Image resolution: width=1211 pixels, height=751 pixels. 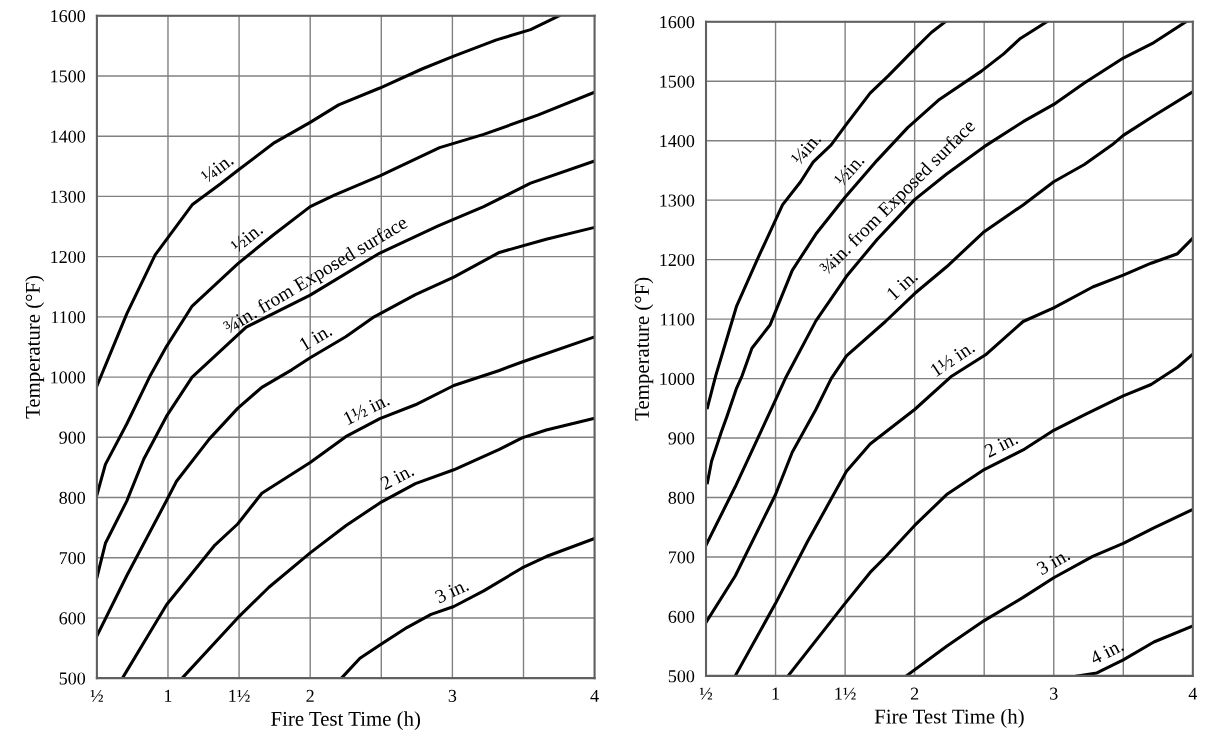 What do you see at coordinates (1106, 652) in the screenshot?
I see `annotation: 4 in.` at bounding box center [1106, 652].